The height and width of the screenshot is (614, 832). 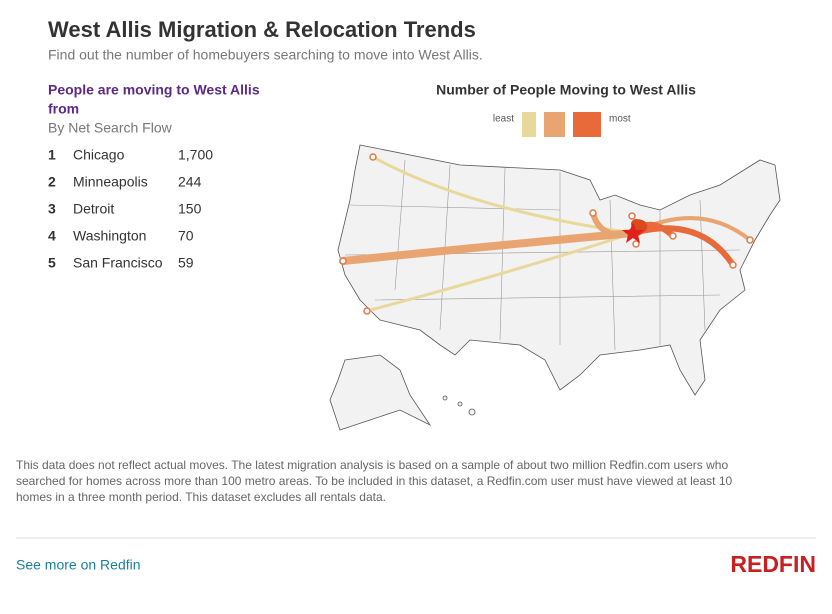 I want to click on title: West Allis Migration & Relocation Trends, so click(x=262, y=29).